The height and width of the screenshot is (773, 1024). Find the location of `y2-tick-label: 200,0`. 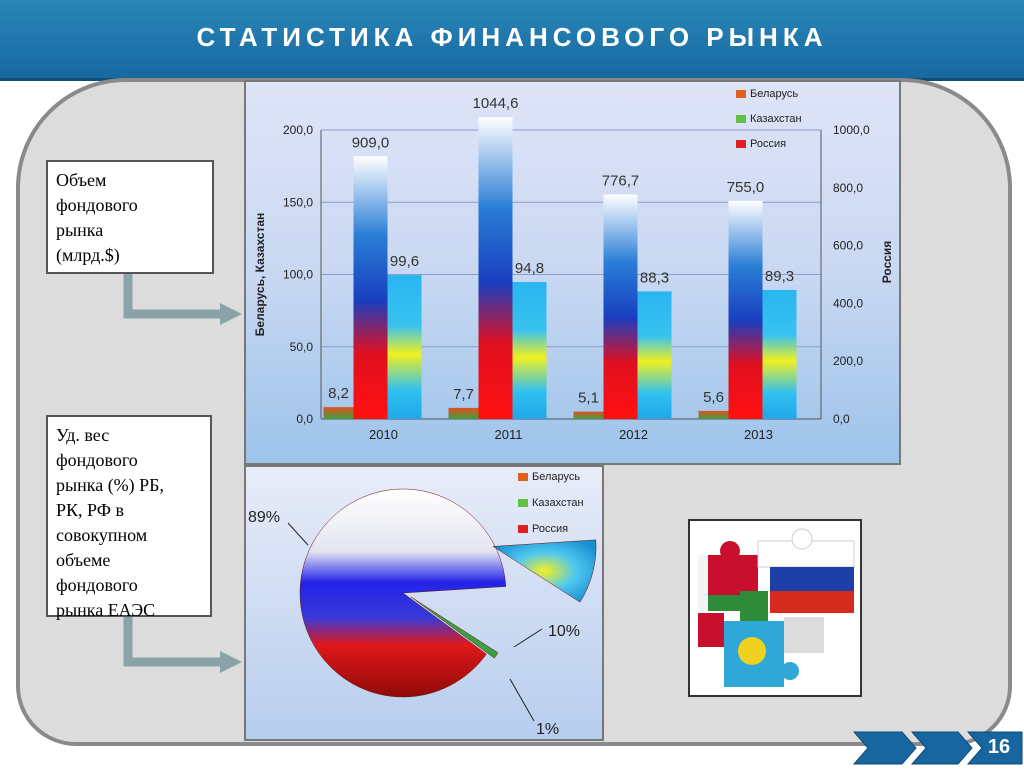

y2-tick-label: 200,0 is located at coordinates (848, 361).